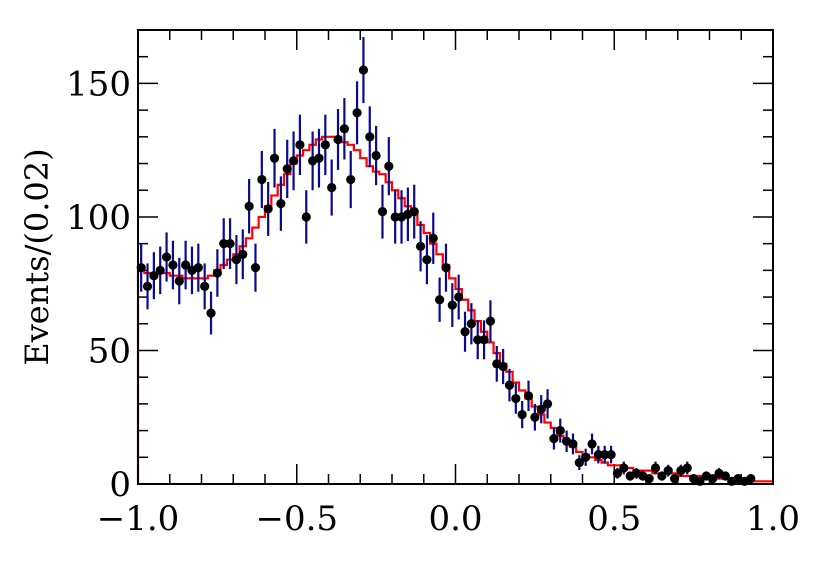  What do you see at coordinates (98, 84) in the screenshot?
I see `y-tick-label: 150` at bounding box center [98, 84].